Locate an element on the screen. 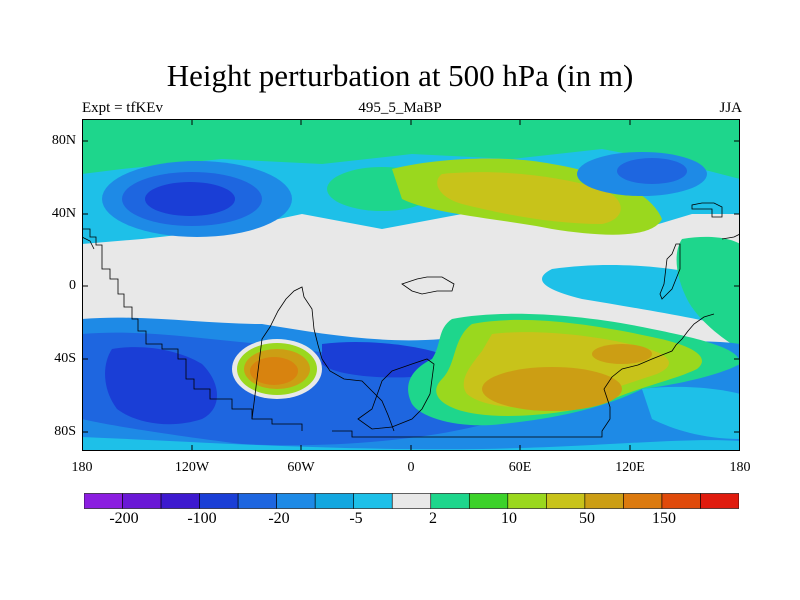 This screenshot has height=600, width=800. lat-tick-label: 40S is located at coordinates (65, 358).